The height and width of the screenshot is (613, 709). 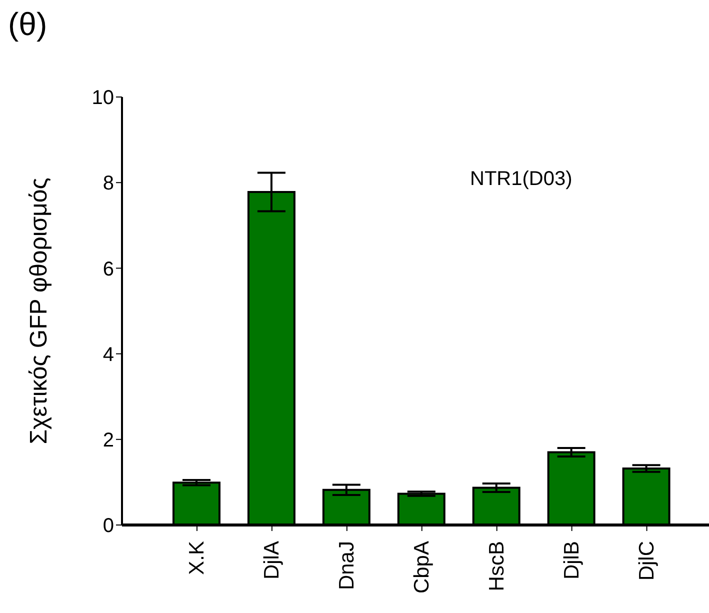 What do you see at coordinates (196, 558) in the screenshot?
I see `x-tick-label: Χ.Κ` at bounding box center [196, 558].